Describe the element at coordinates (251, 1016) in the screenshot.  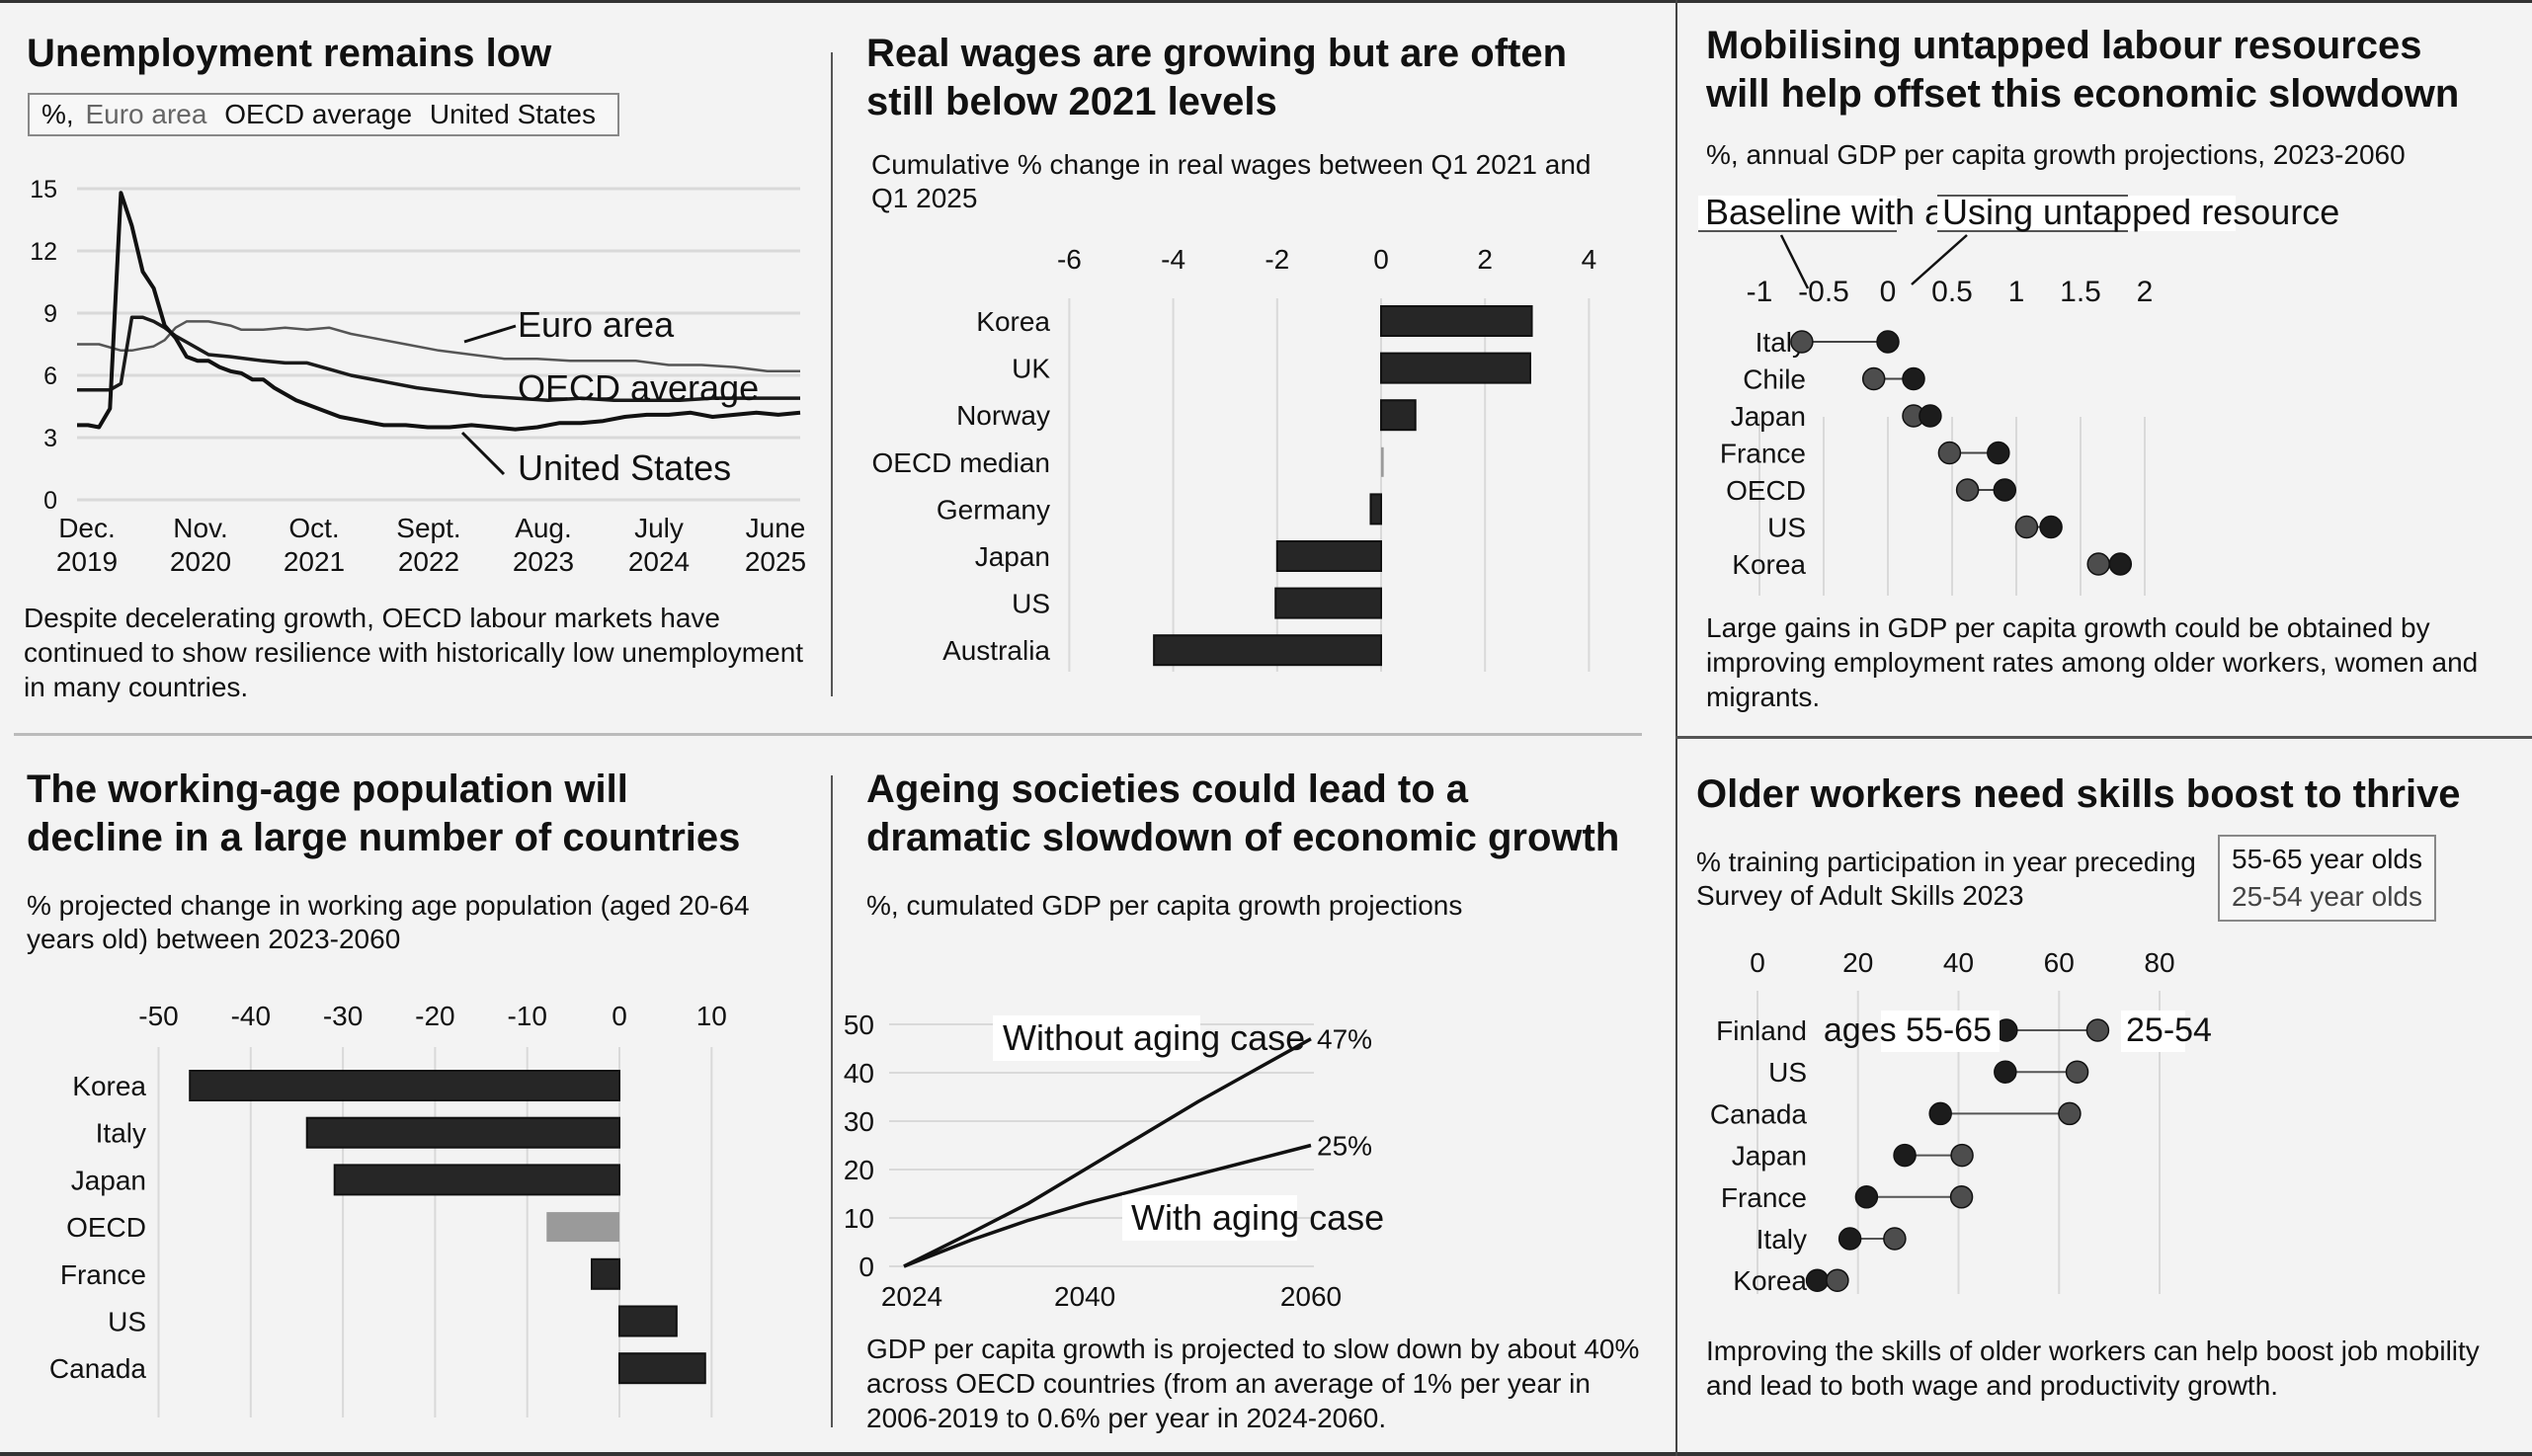
I see `x-tick-label: -40` at that location.